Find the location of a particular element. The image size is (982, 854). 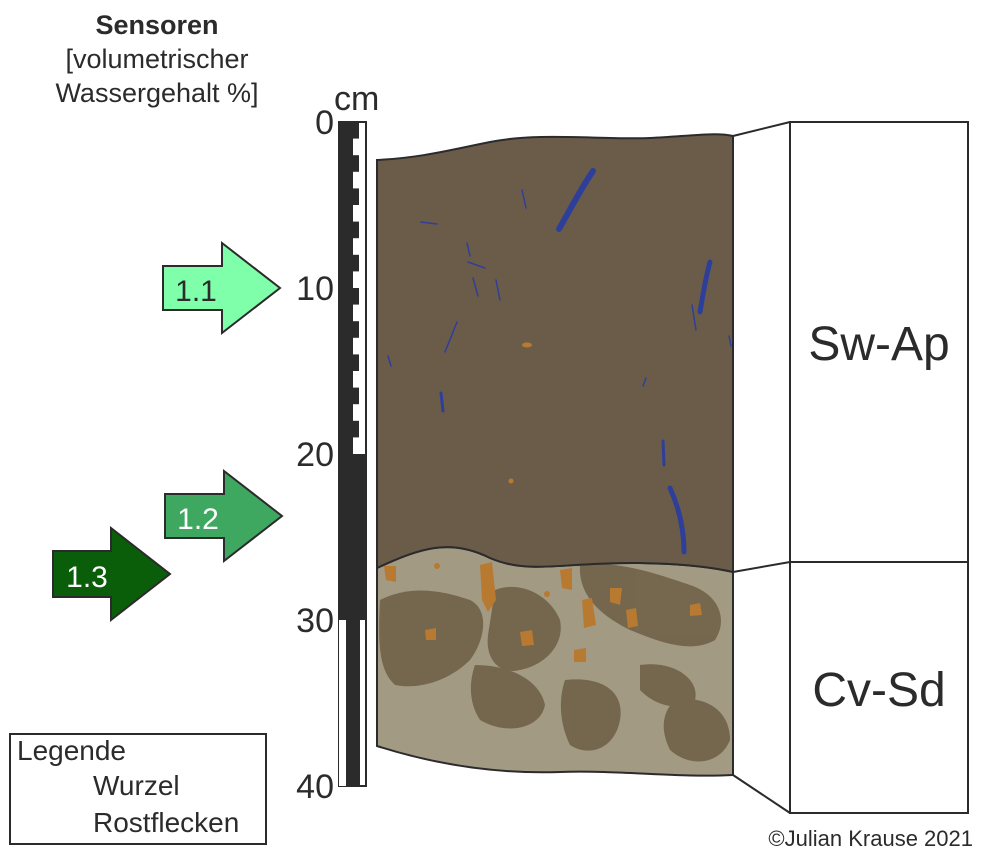

tick-label-20: 20 is located at coordinates (315, 455).